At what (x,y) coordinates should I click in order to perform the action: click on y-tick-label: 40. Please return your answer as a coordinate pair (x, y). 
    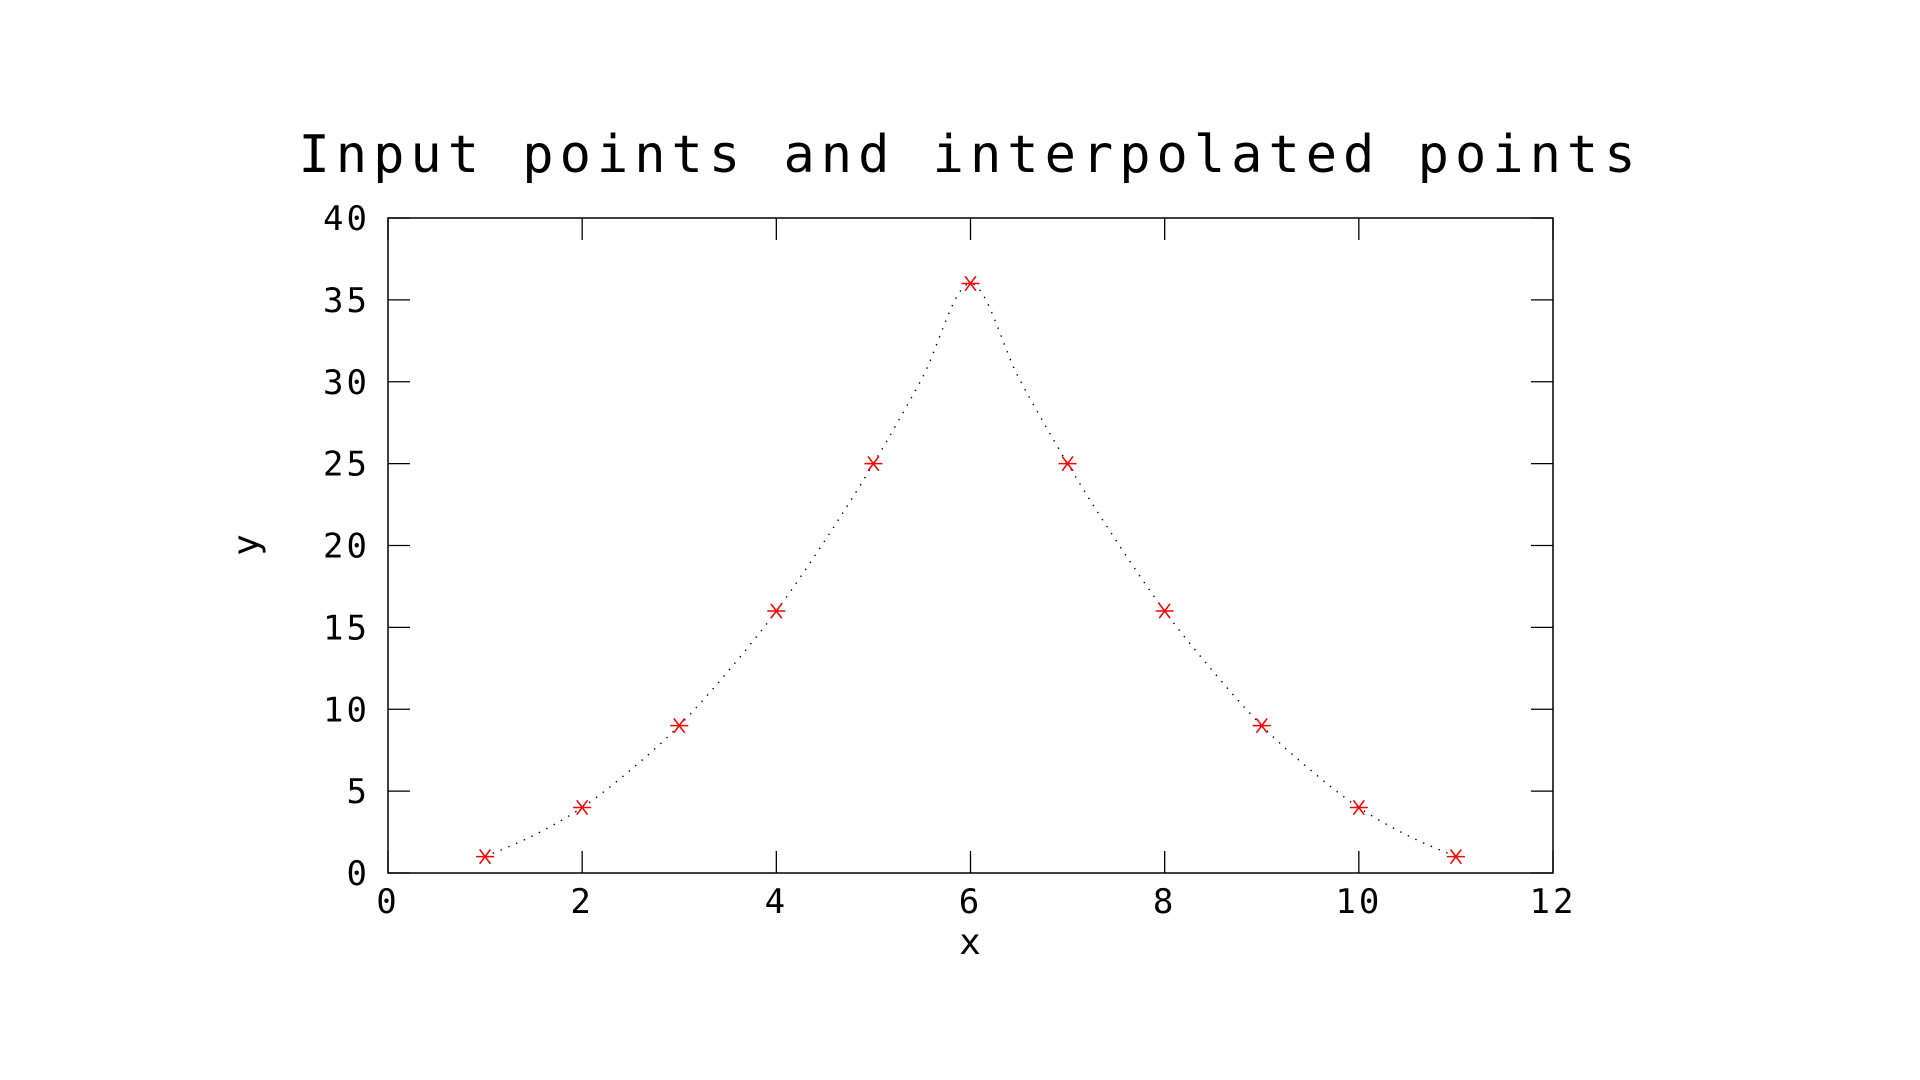
    Looking at the image, I should click on (346, 219).